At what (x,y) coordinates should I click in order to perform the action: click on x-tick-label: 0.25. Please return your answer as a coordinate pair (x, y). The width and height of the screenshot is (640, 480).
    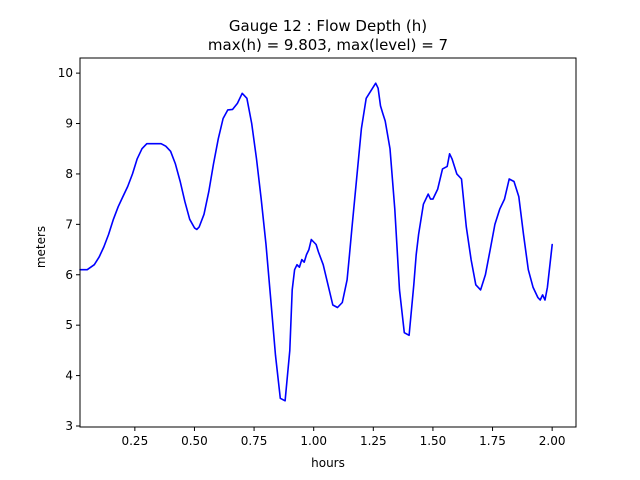
    Looking at the image, I should click on (134, 441).